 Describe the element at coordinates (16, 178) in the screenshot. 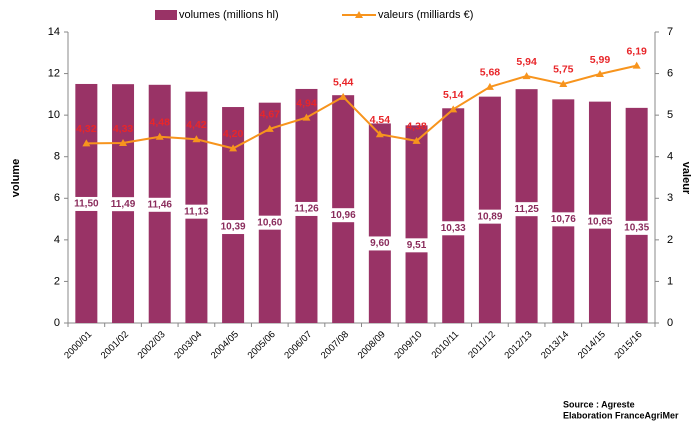

I see `y-axis-label: volume` at that location.